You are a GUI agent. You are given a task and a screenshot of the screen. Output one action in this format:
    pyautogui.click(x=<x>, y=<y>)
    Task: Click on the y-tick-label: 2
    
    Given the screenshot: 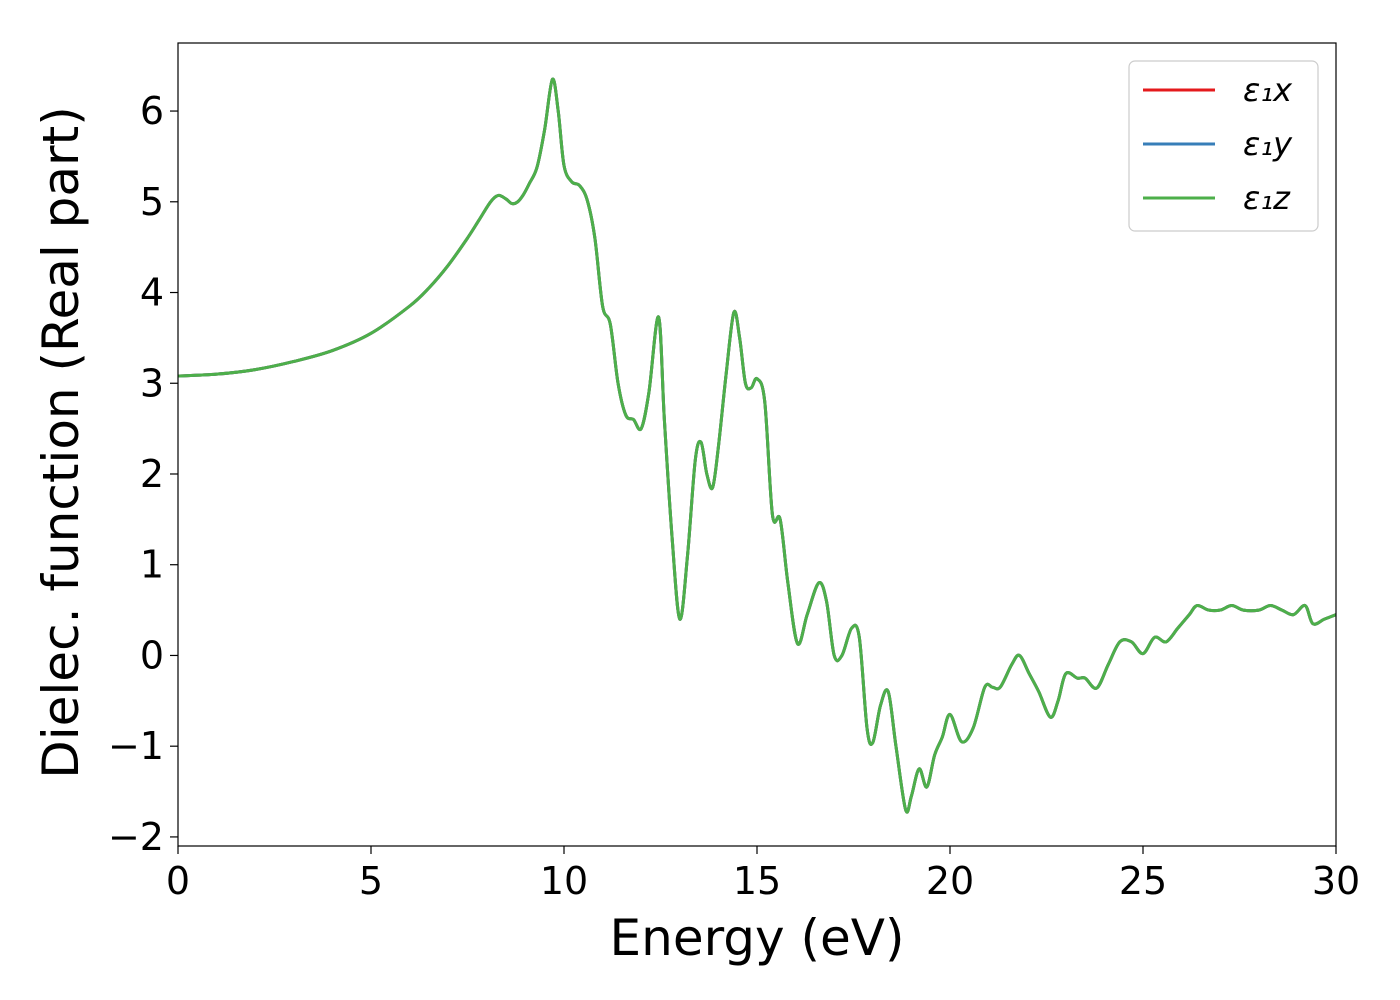 What is the action you would take?
    pyautogui.click(x=152, y=474)
    